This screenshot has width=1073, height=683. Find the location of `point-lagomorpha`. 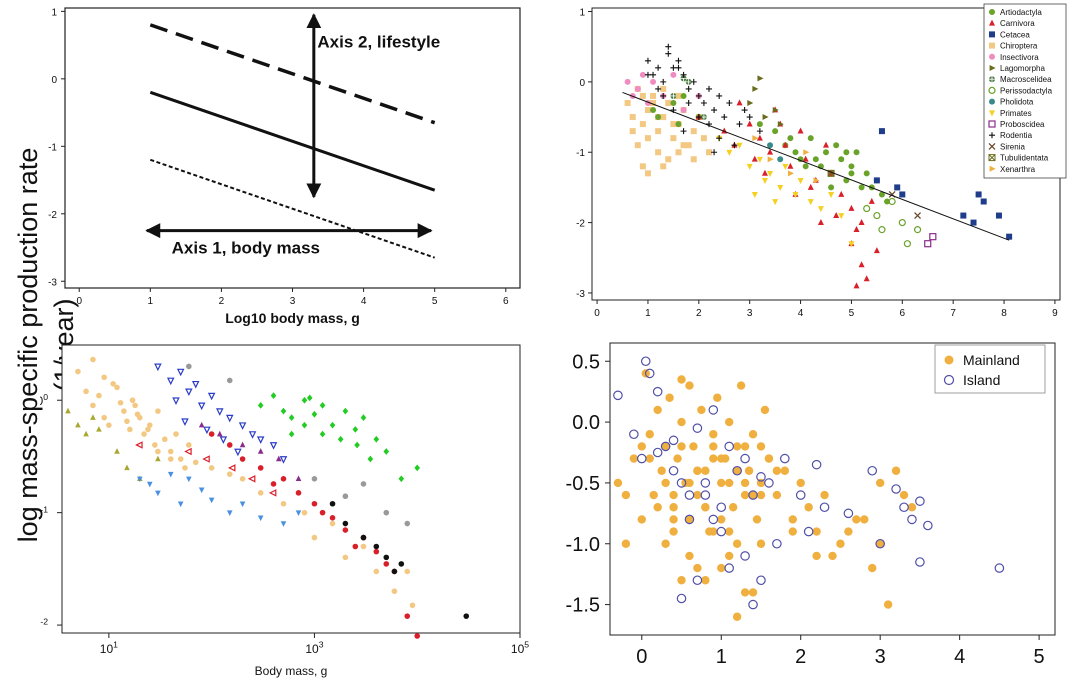

point-lagomorpha is located at coordinates (755, 88).